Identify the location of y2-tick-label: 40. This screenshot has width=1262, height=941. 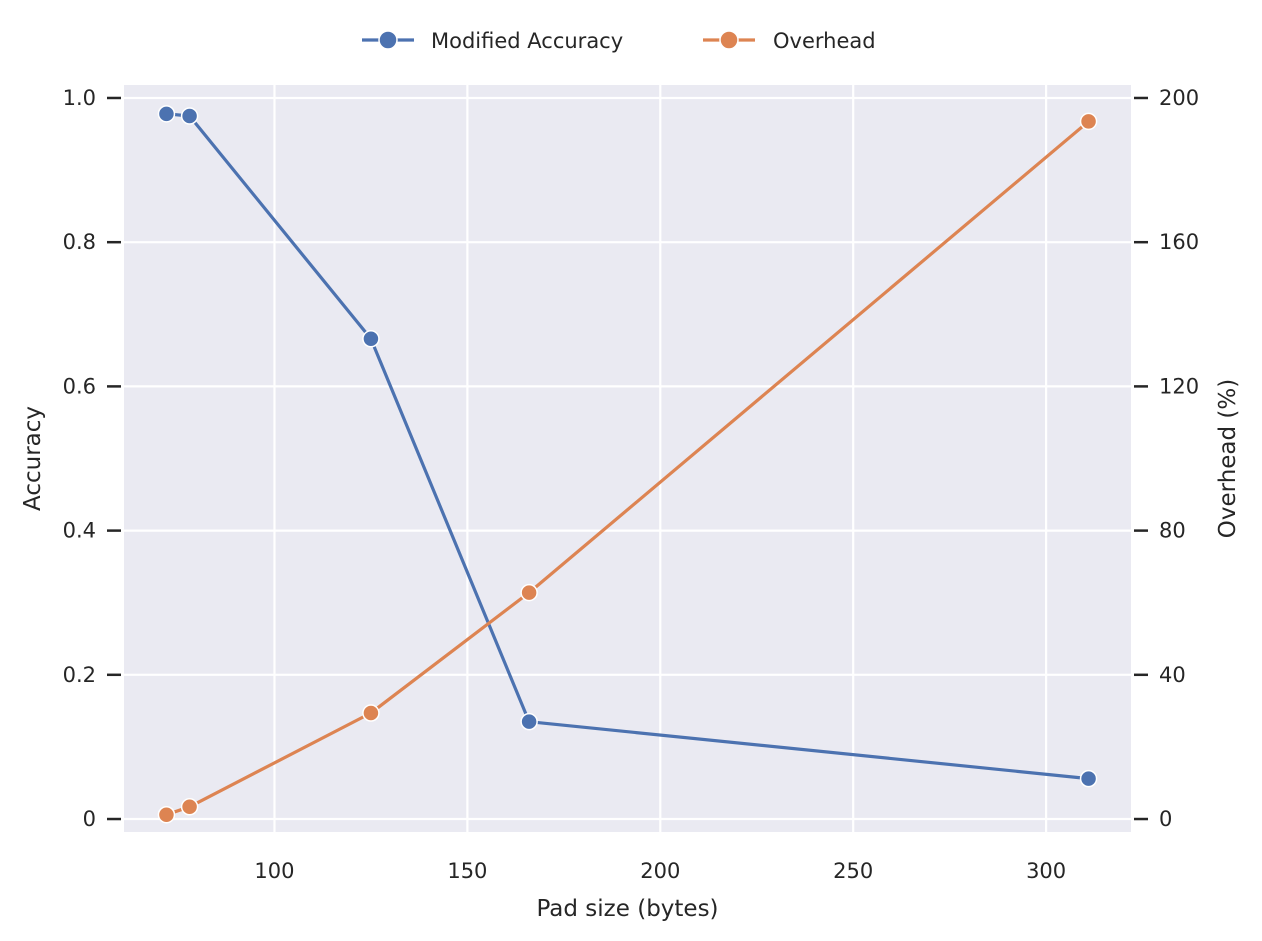
(1172, 675).